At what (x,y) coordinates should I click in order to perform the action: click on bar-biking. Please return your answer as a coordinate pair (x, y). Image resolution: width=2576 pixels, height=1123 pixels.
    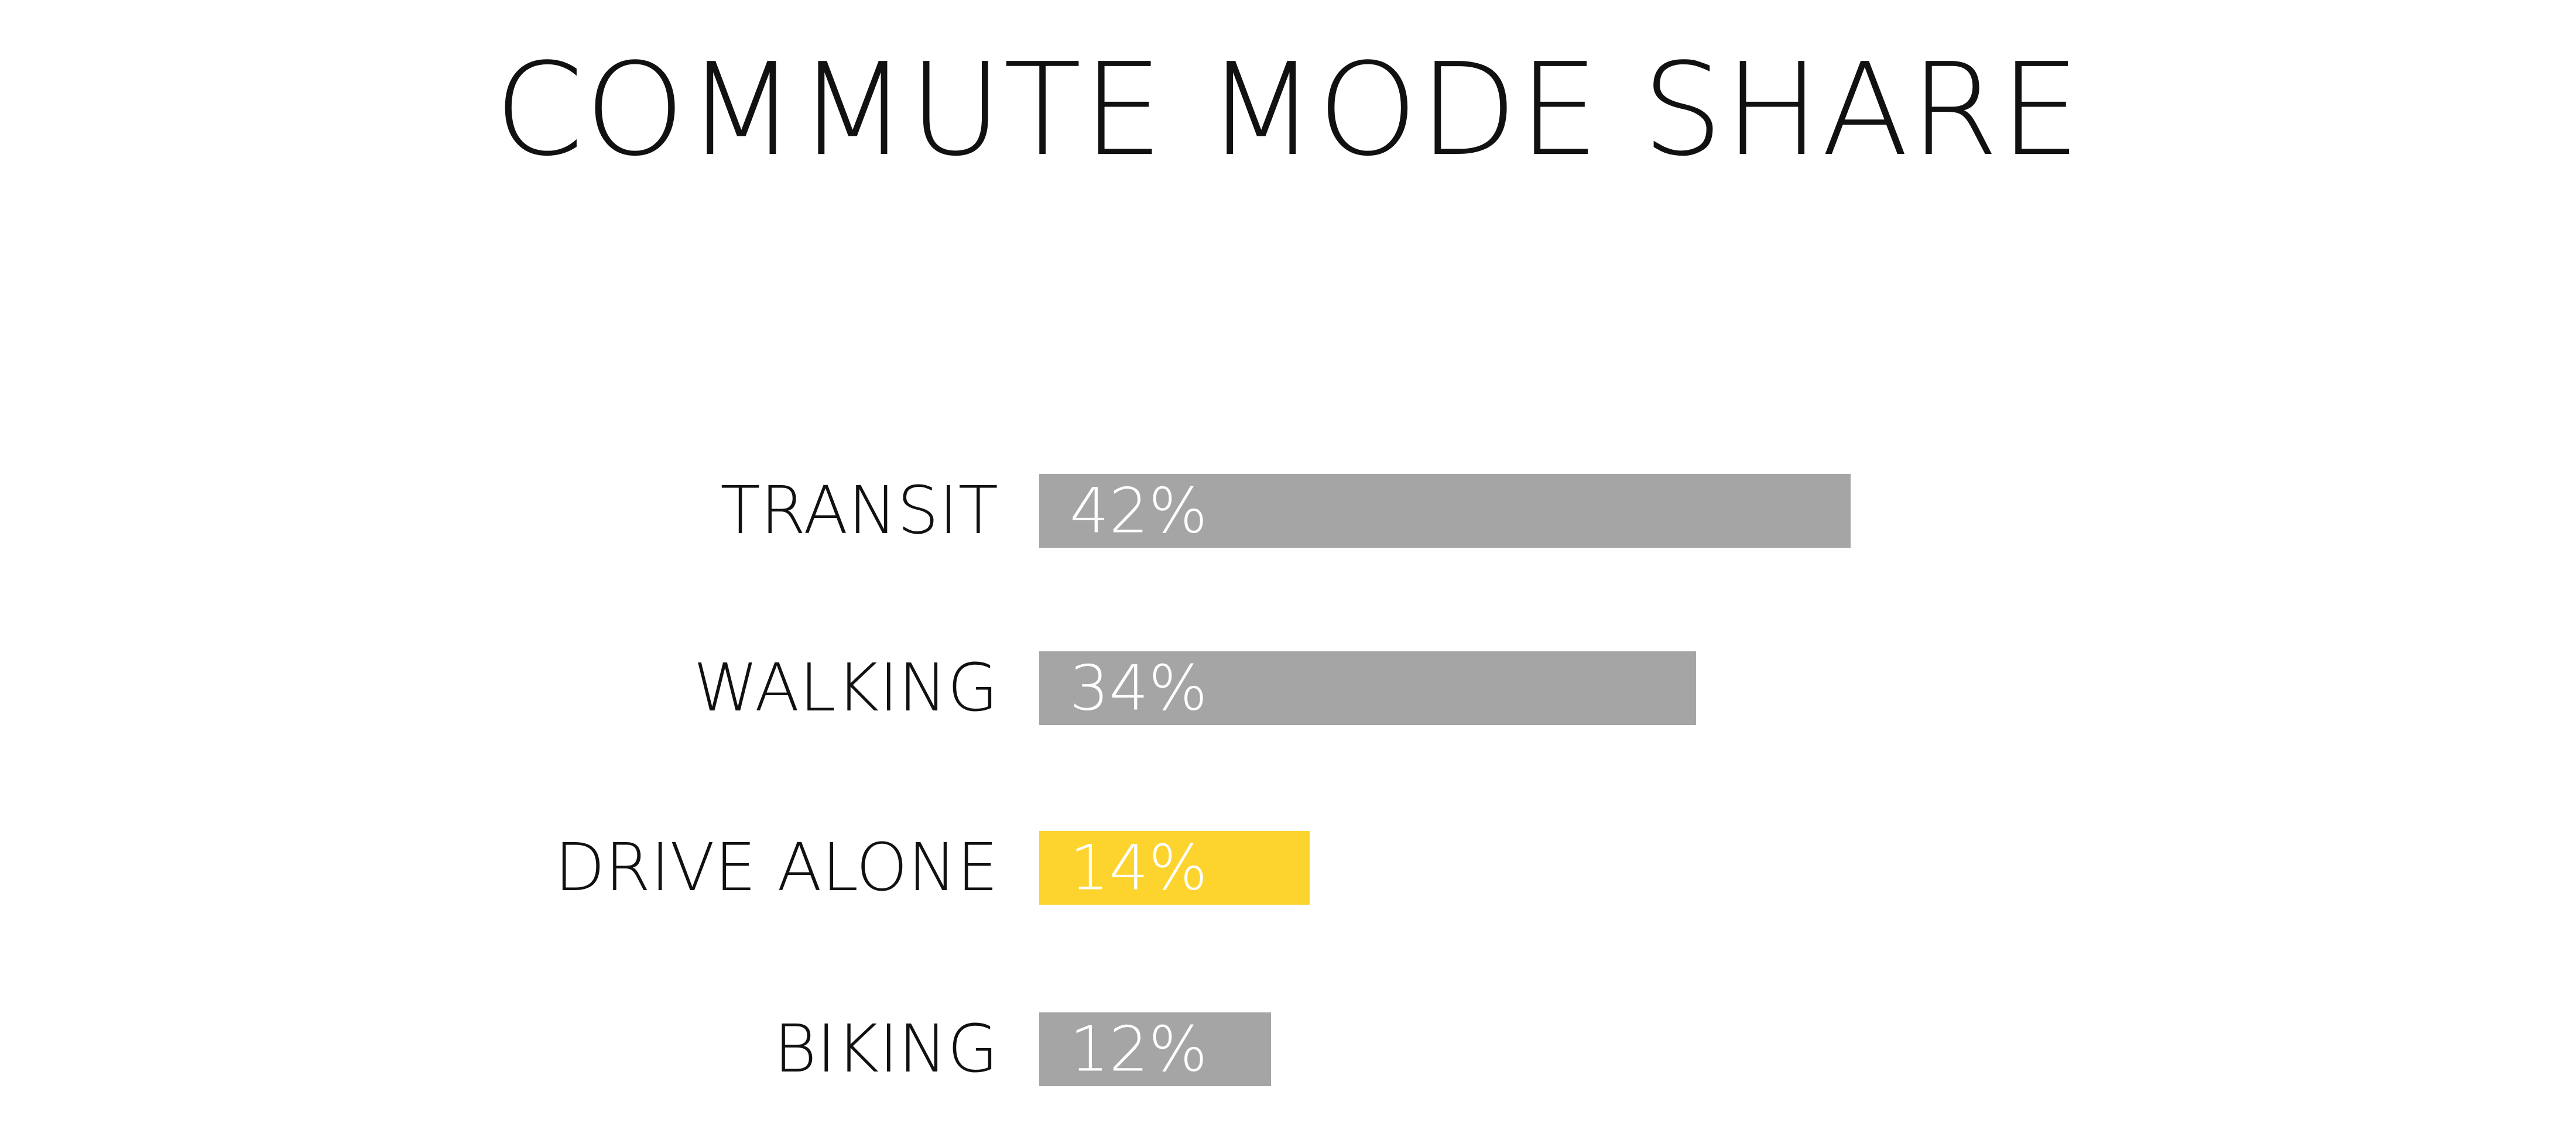
    Looking at the image, I should click on (1155, 1049).